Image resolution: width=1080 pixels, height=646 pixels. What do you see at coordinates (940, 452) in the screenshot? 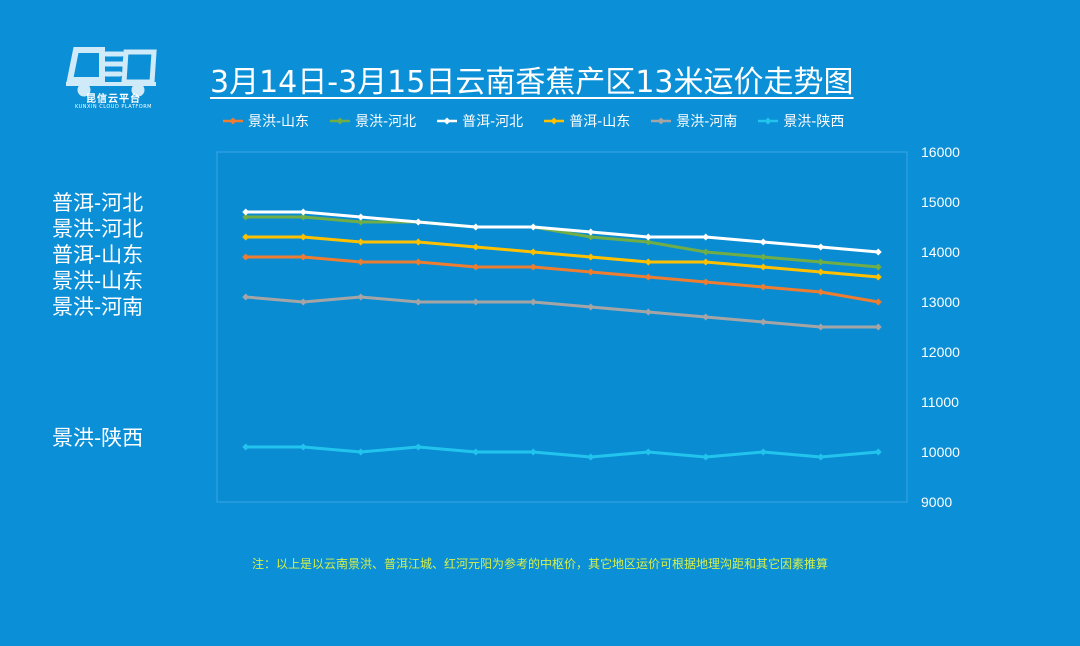
I see `y-tick-label: 10000` at bounding box center [940, 452].